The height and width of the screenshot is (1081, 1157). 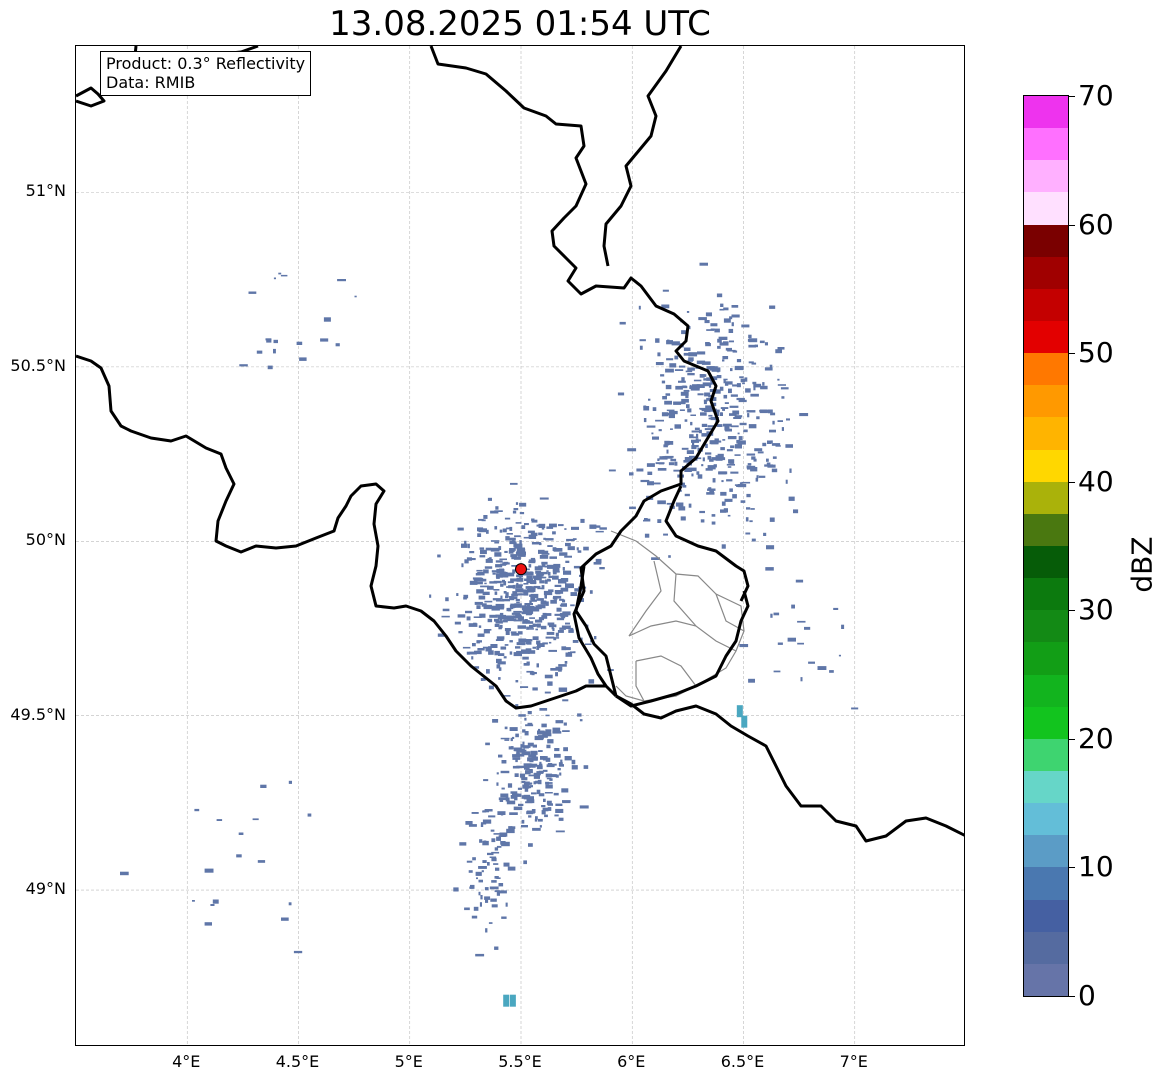 What do you see at coordinates (1046, 690) in the screenshot?
I see `colorbar-segment` at bounding box center [1046, 690].